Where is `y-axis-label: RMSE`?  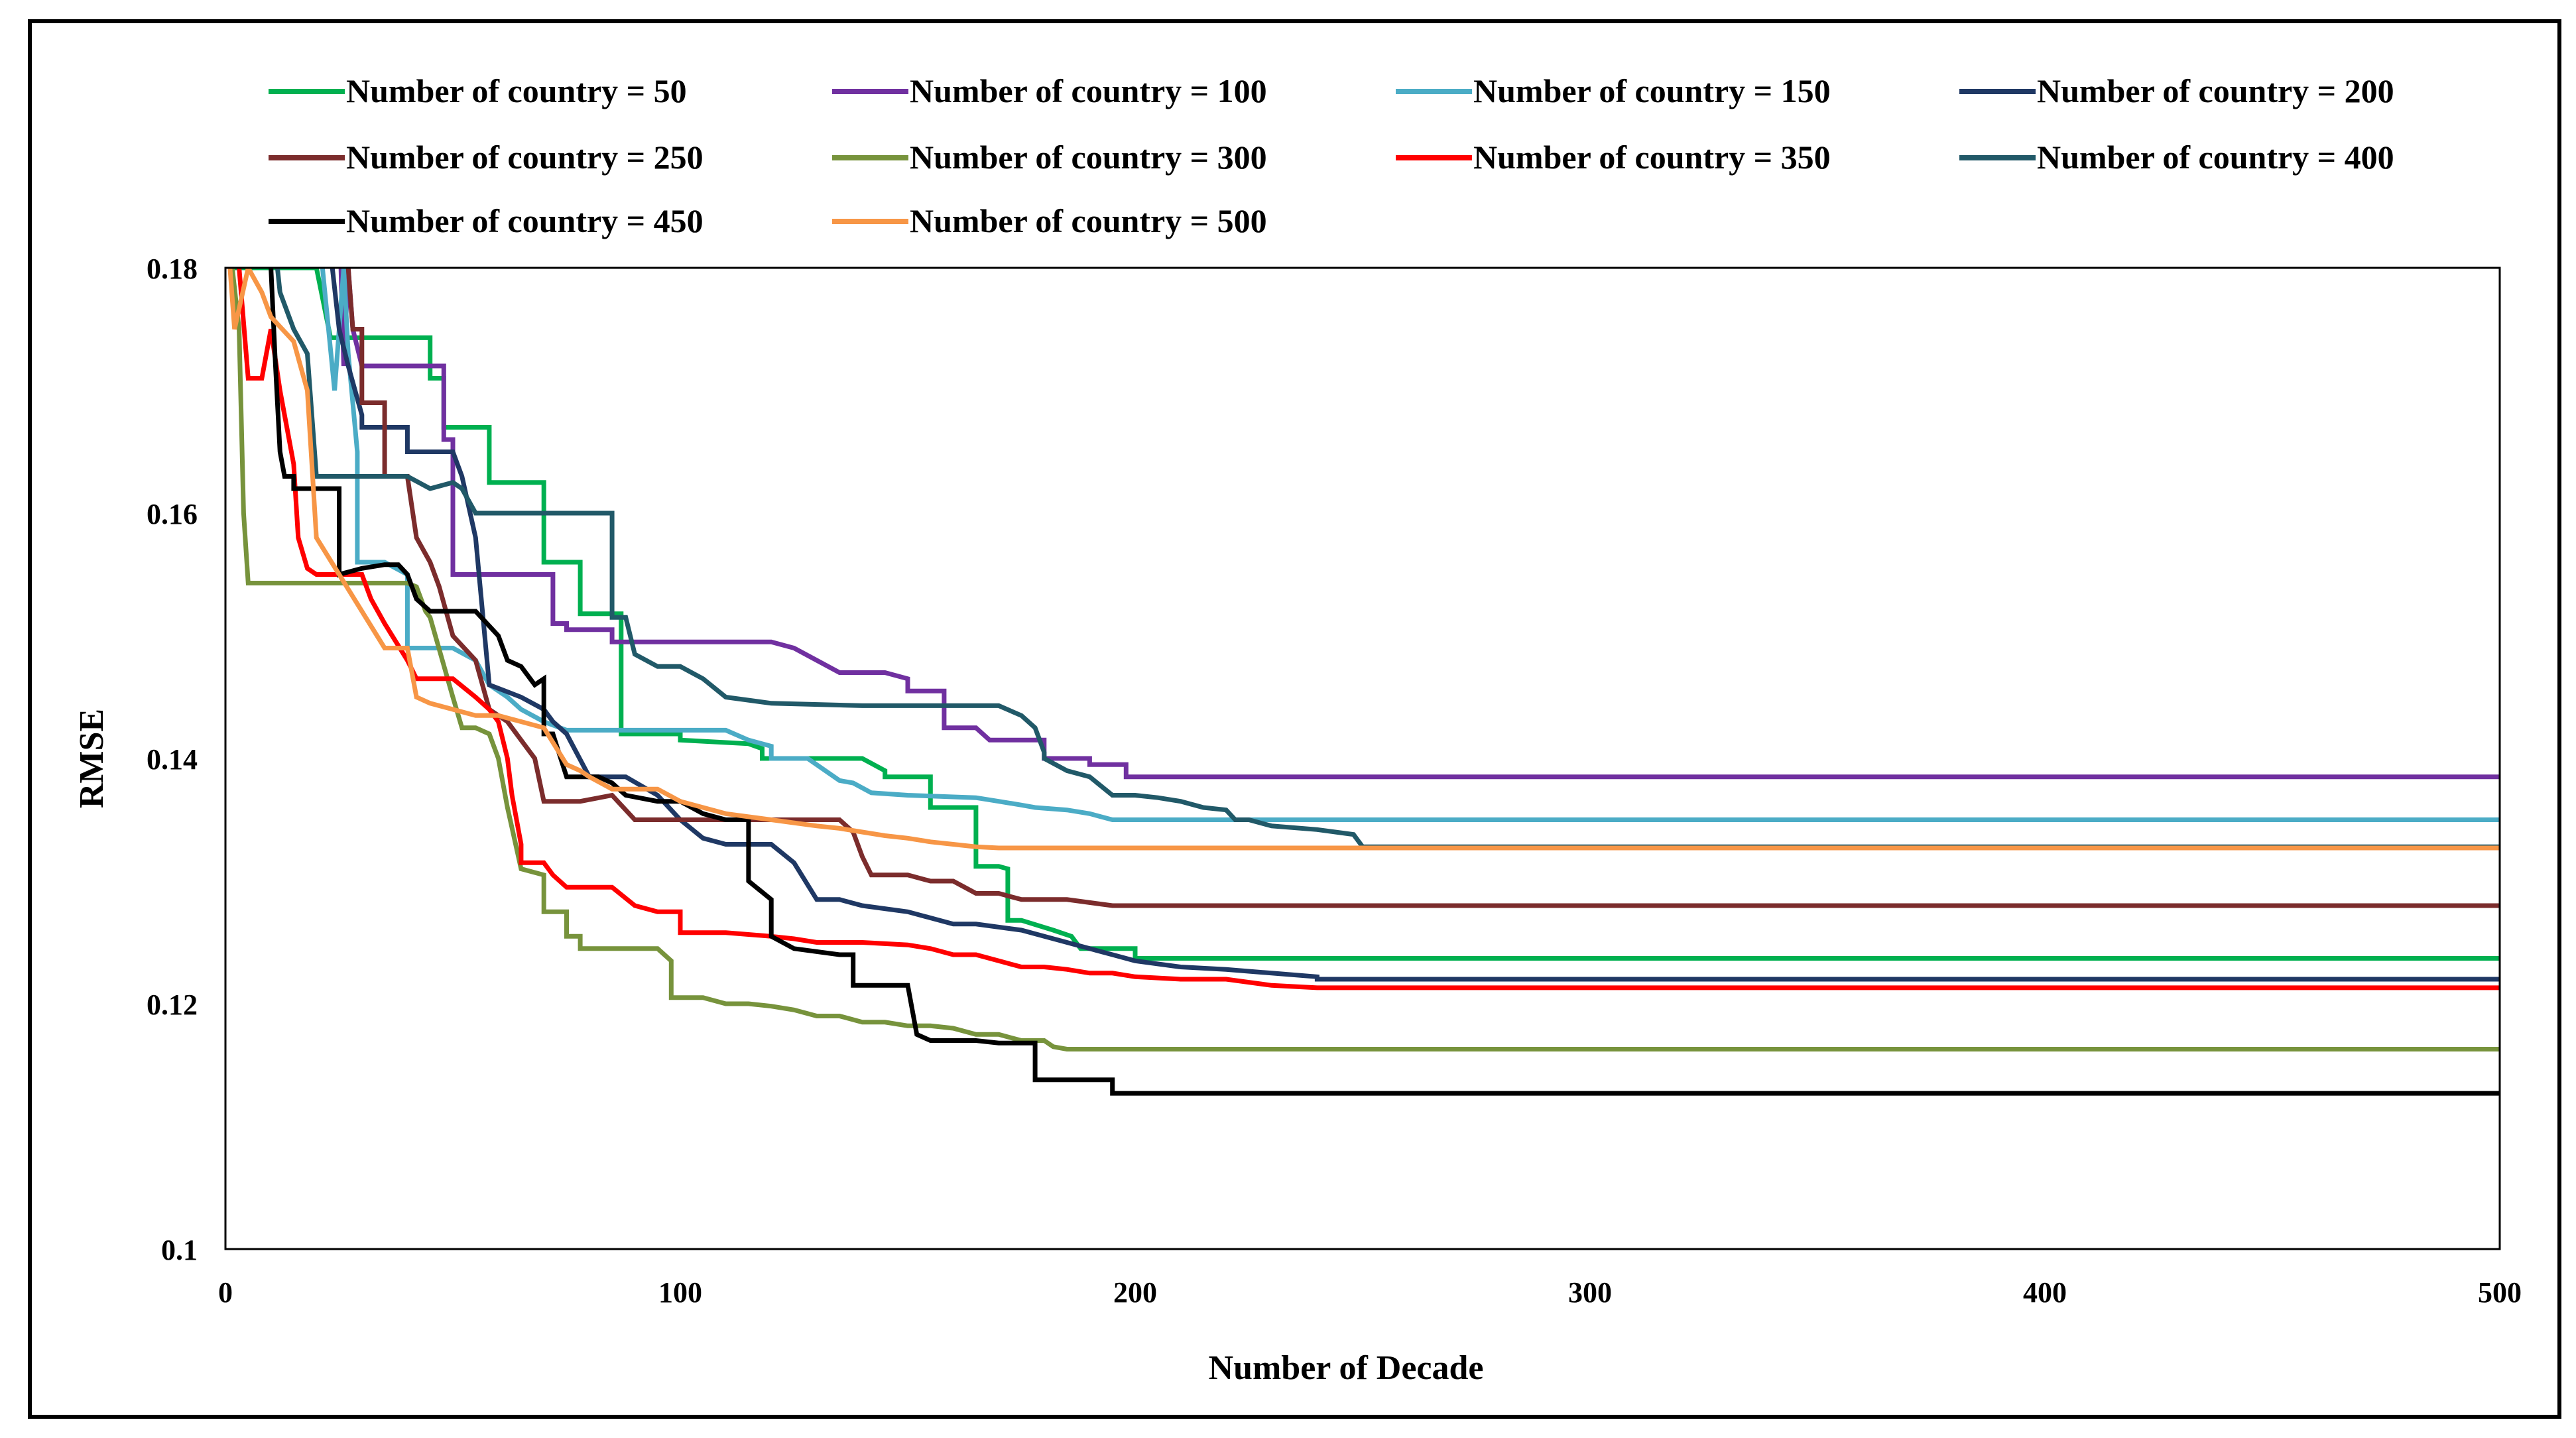 y-axis-label: RMSE is located at coordinates (92, 758).